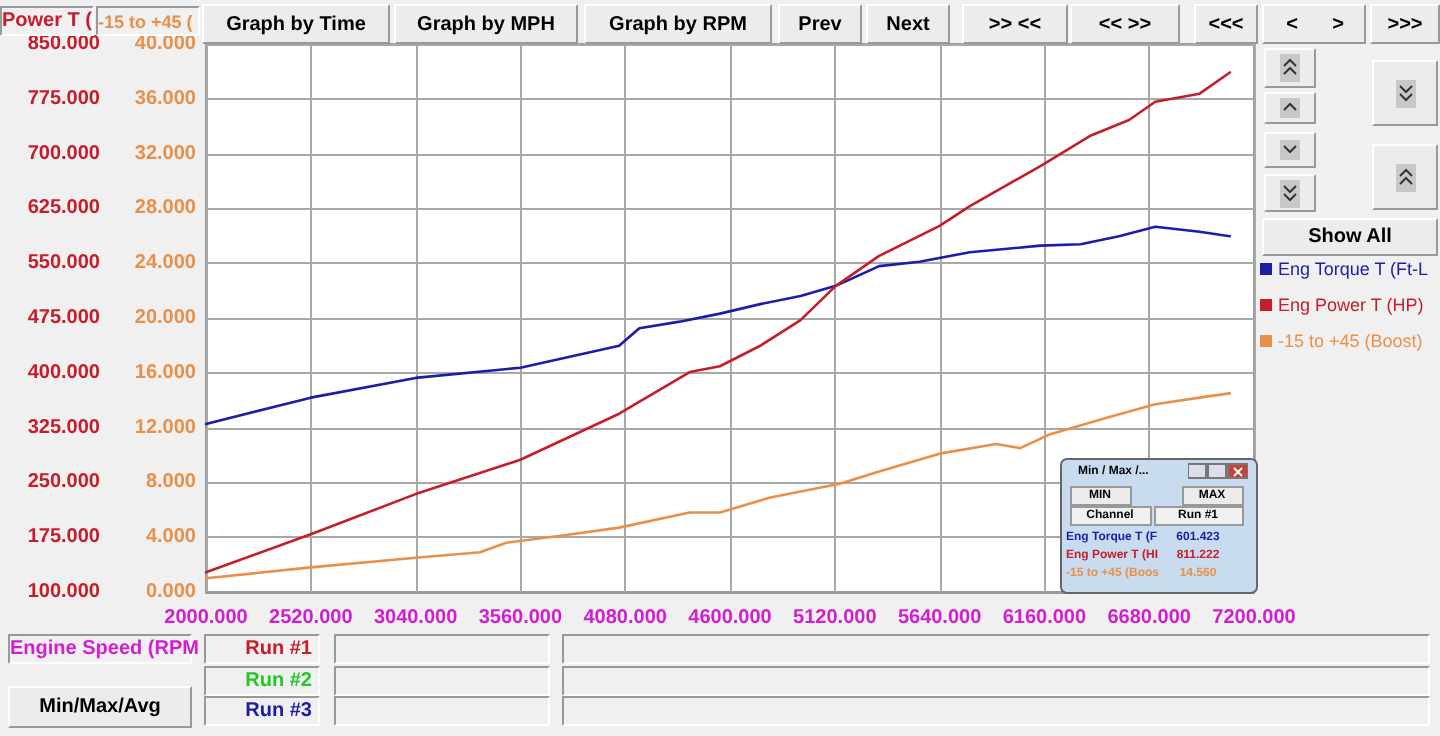  What do you see at coordinates (940, 618) in the screenshot?
I see `x-tick-label: 5640.000` at bounding box center [940, 618].